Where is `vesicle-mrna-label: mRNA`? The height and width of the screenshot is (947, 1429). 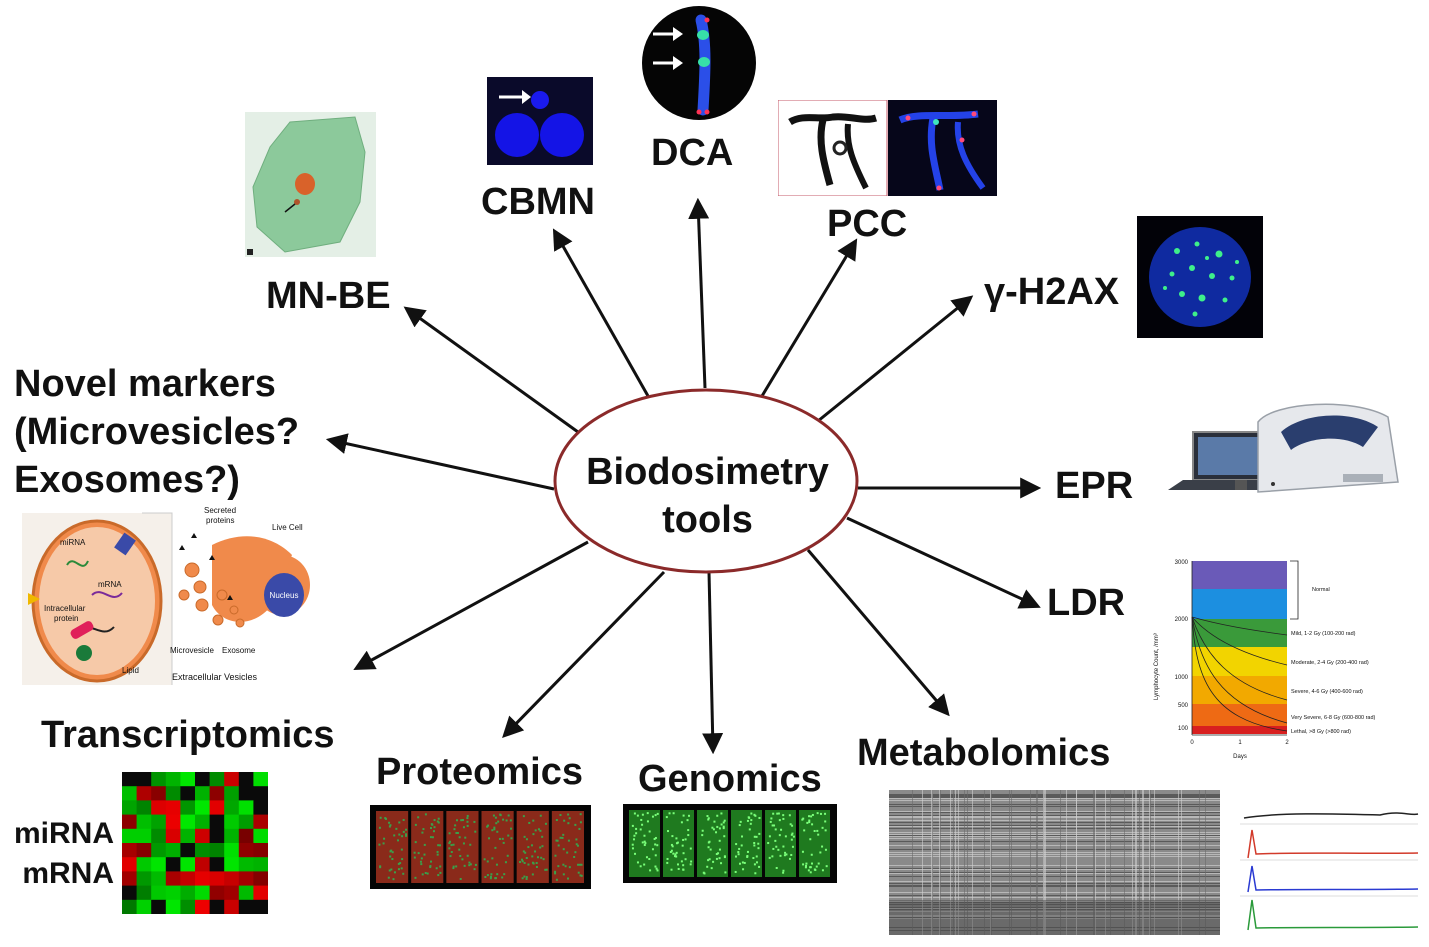
vesicle-mrna-label: mRNA is located at coordinates (110, 584).